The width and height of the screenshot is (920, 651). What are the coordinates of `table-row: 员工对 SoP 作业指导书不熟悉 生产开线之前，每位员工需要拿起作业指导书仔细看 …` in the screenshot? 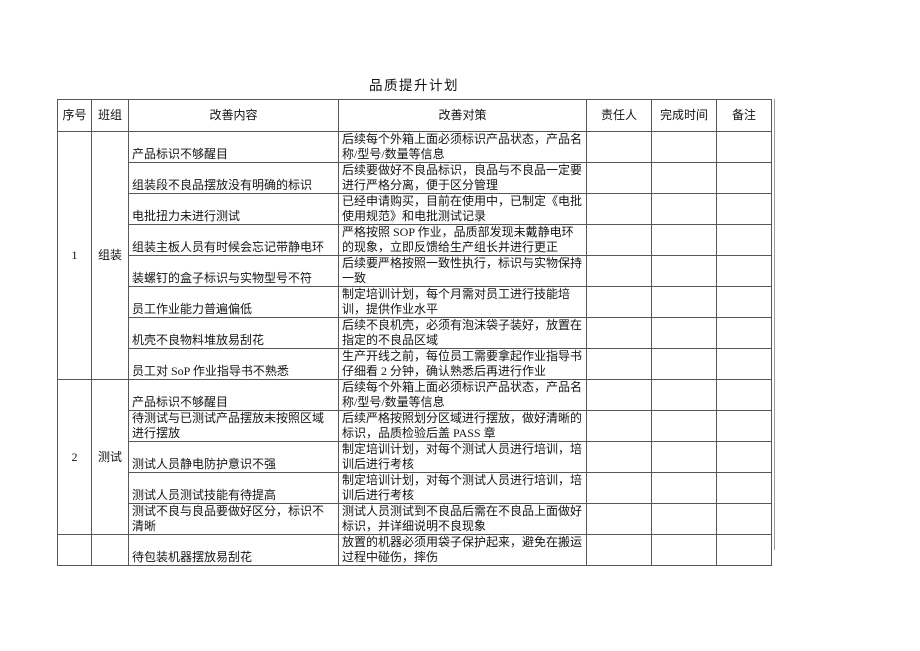 It's located at (415, 364).